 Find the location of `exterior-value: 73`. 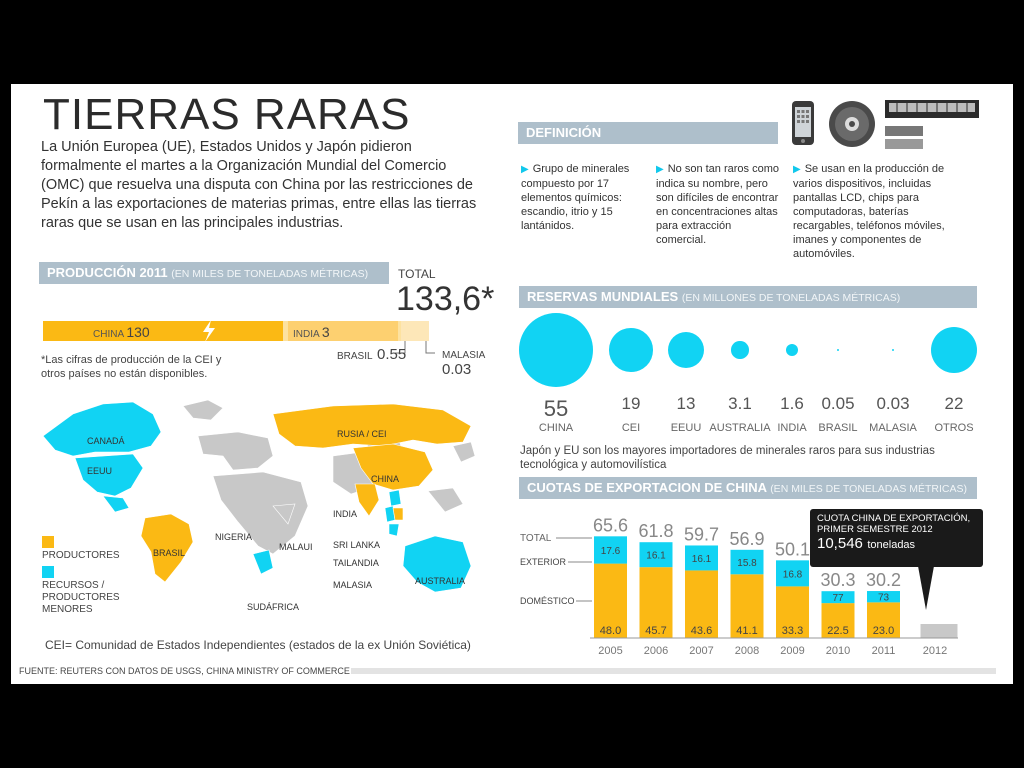

exterior-value: 73 is located at coordinates (884, 598).